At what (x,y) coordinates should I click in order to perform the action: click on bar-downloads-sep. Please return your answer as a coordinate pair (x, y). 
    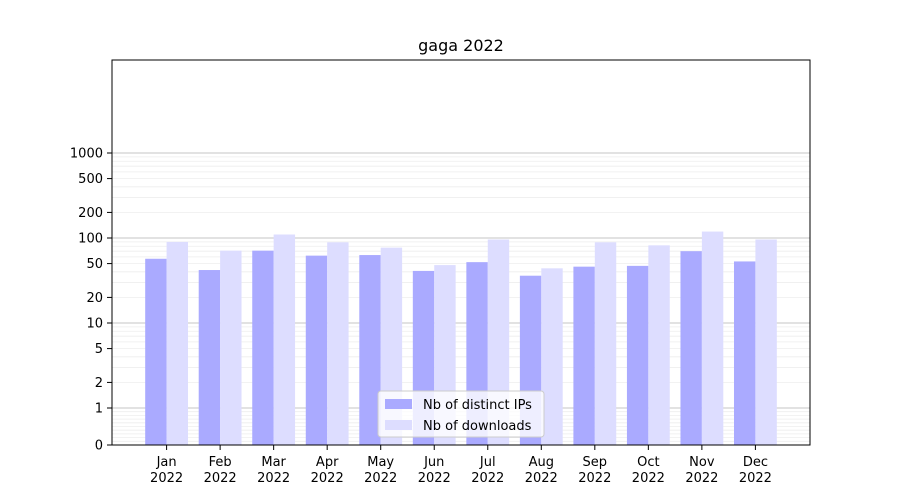
    Looking at the image, I should click on (605, 343).